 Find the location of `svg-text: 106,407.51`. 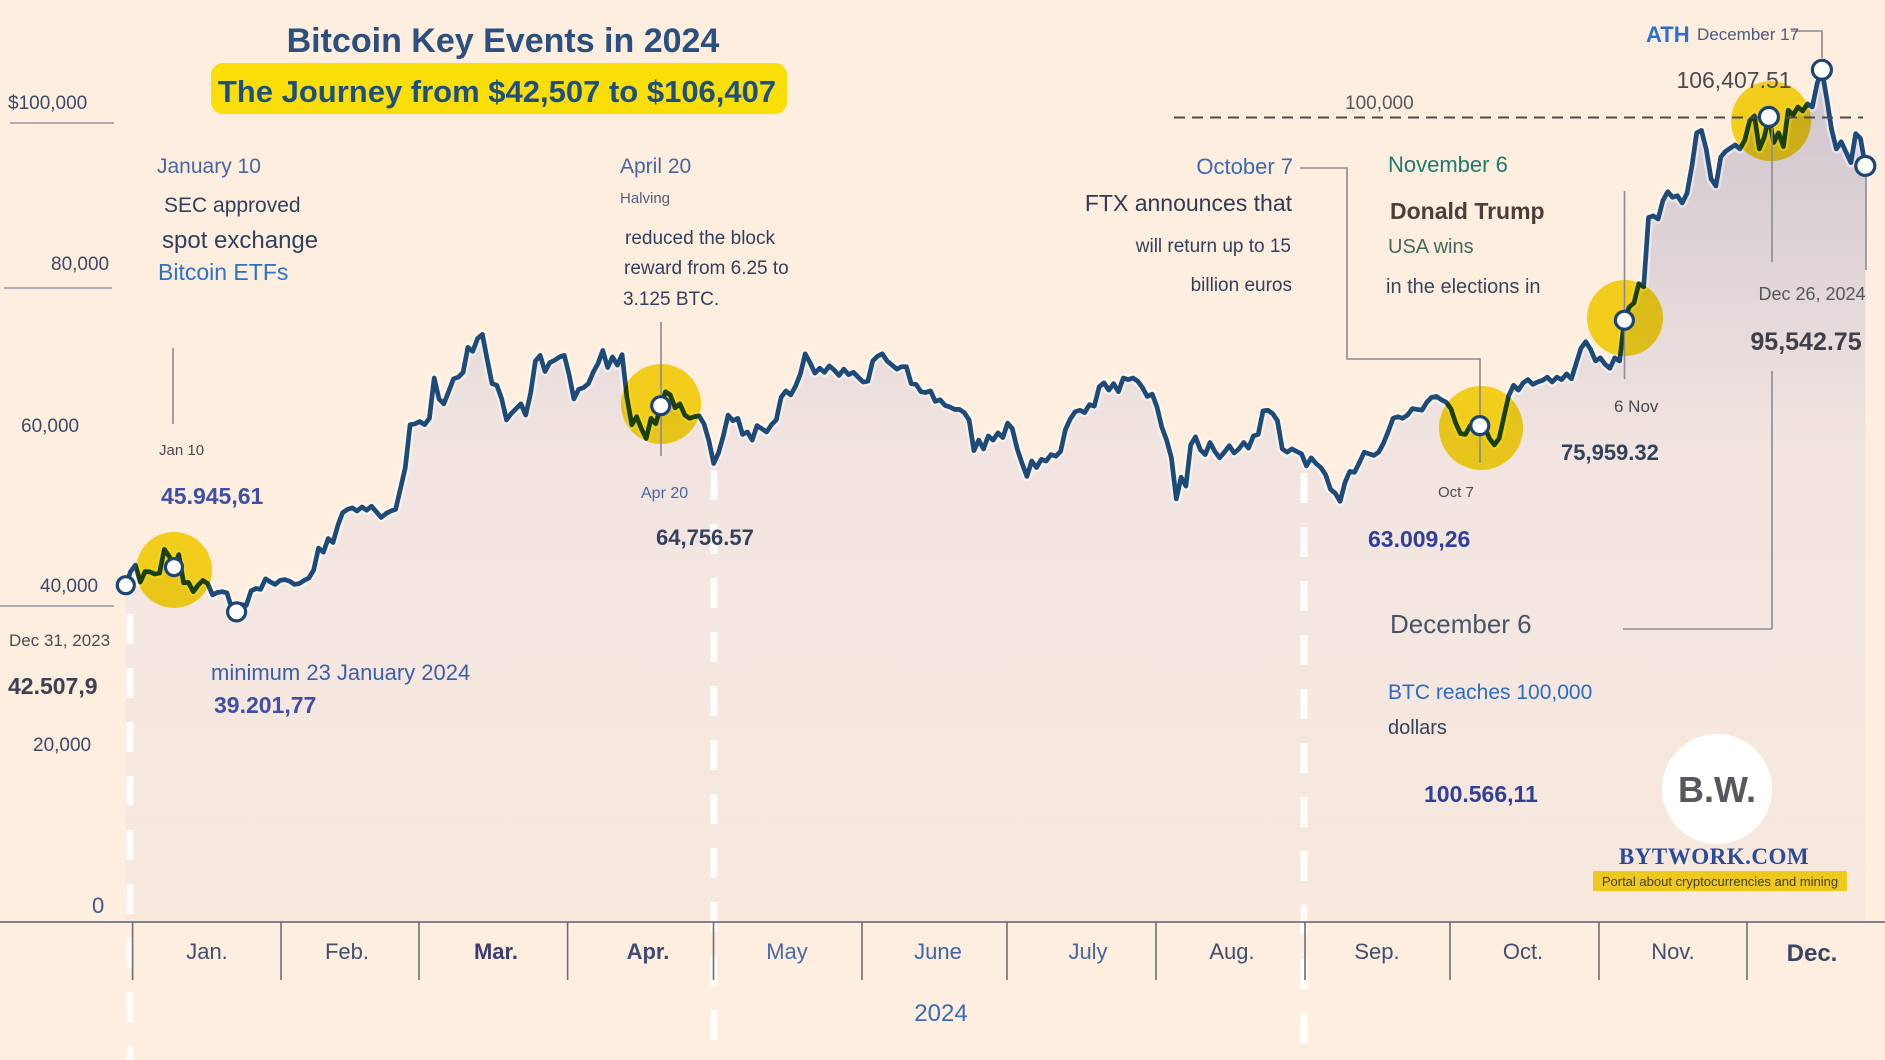

svg-text: 106,407.51 is located at coordinates (1733, 80).